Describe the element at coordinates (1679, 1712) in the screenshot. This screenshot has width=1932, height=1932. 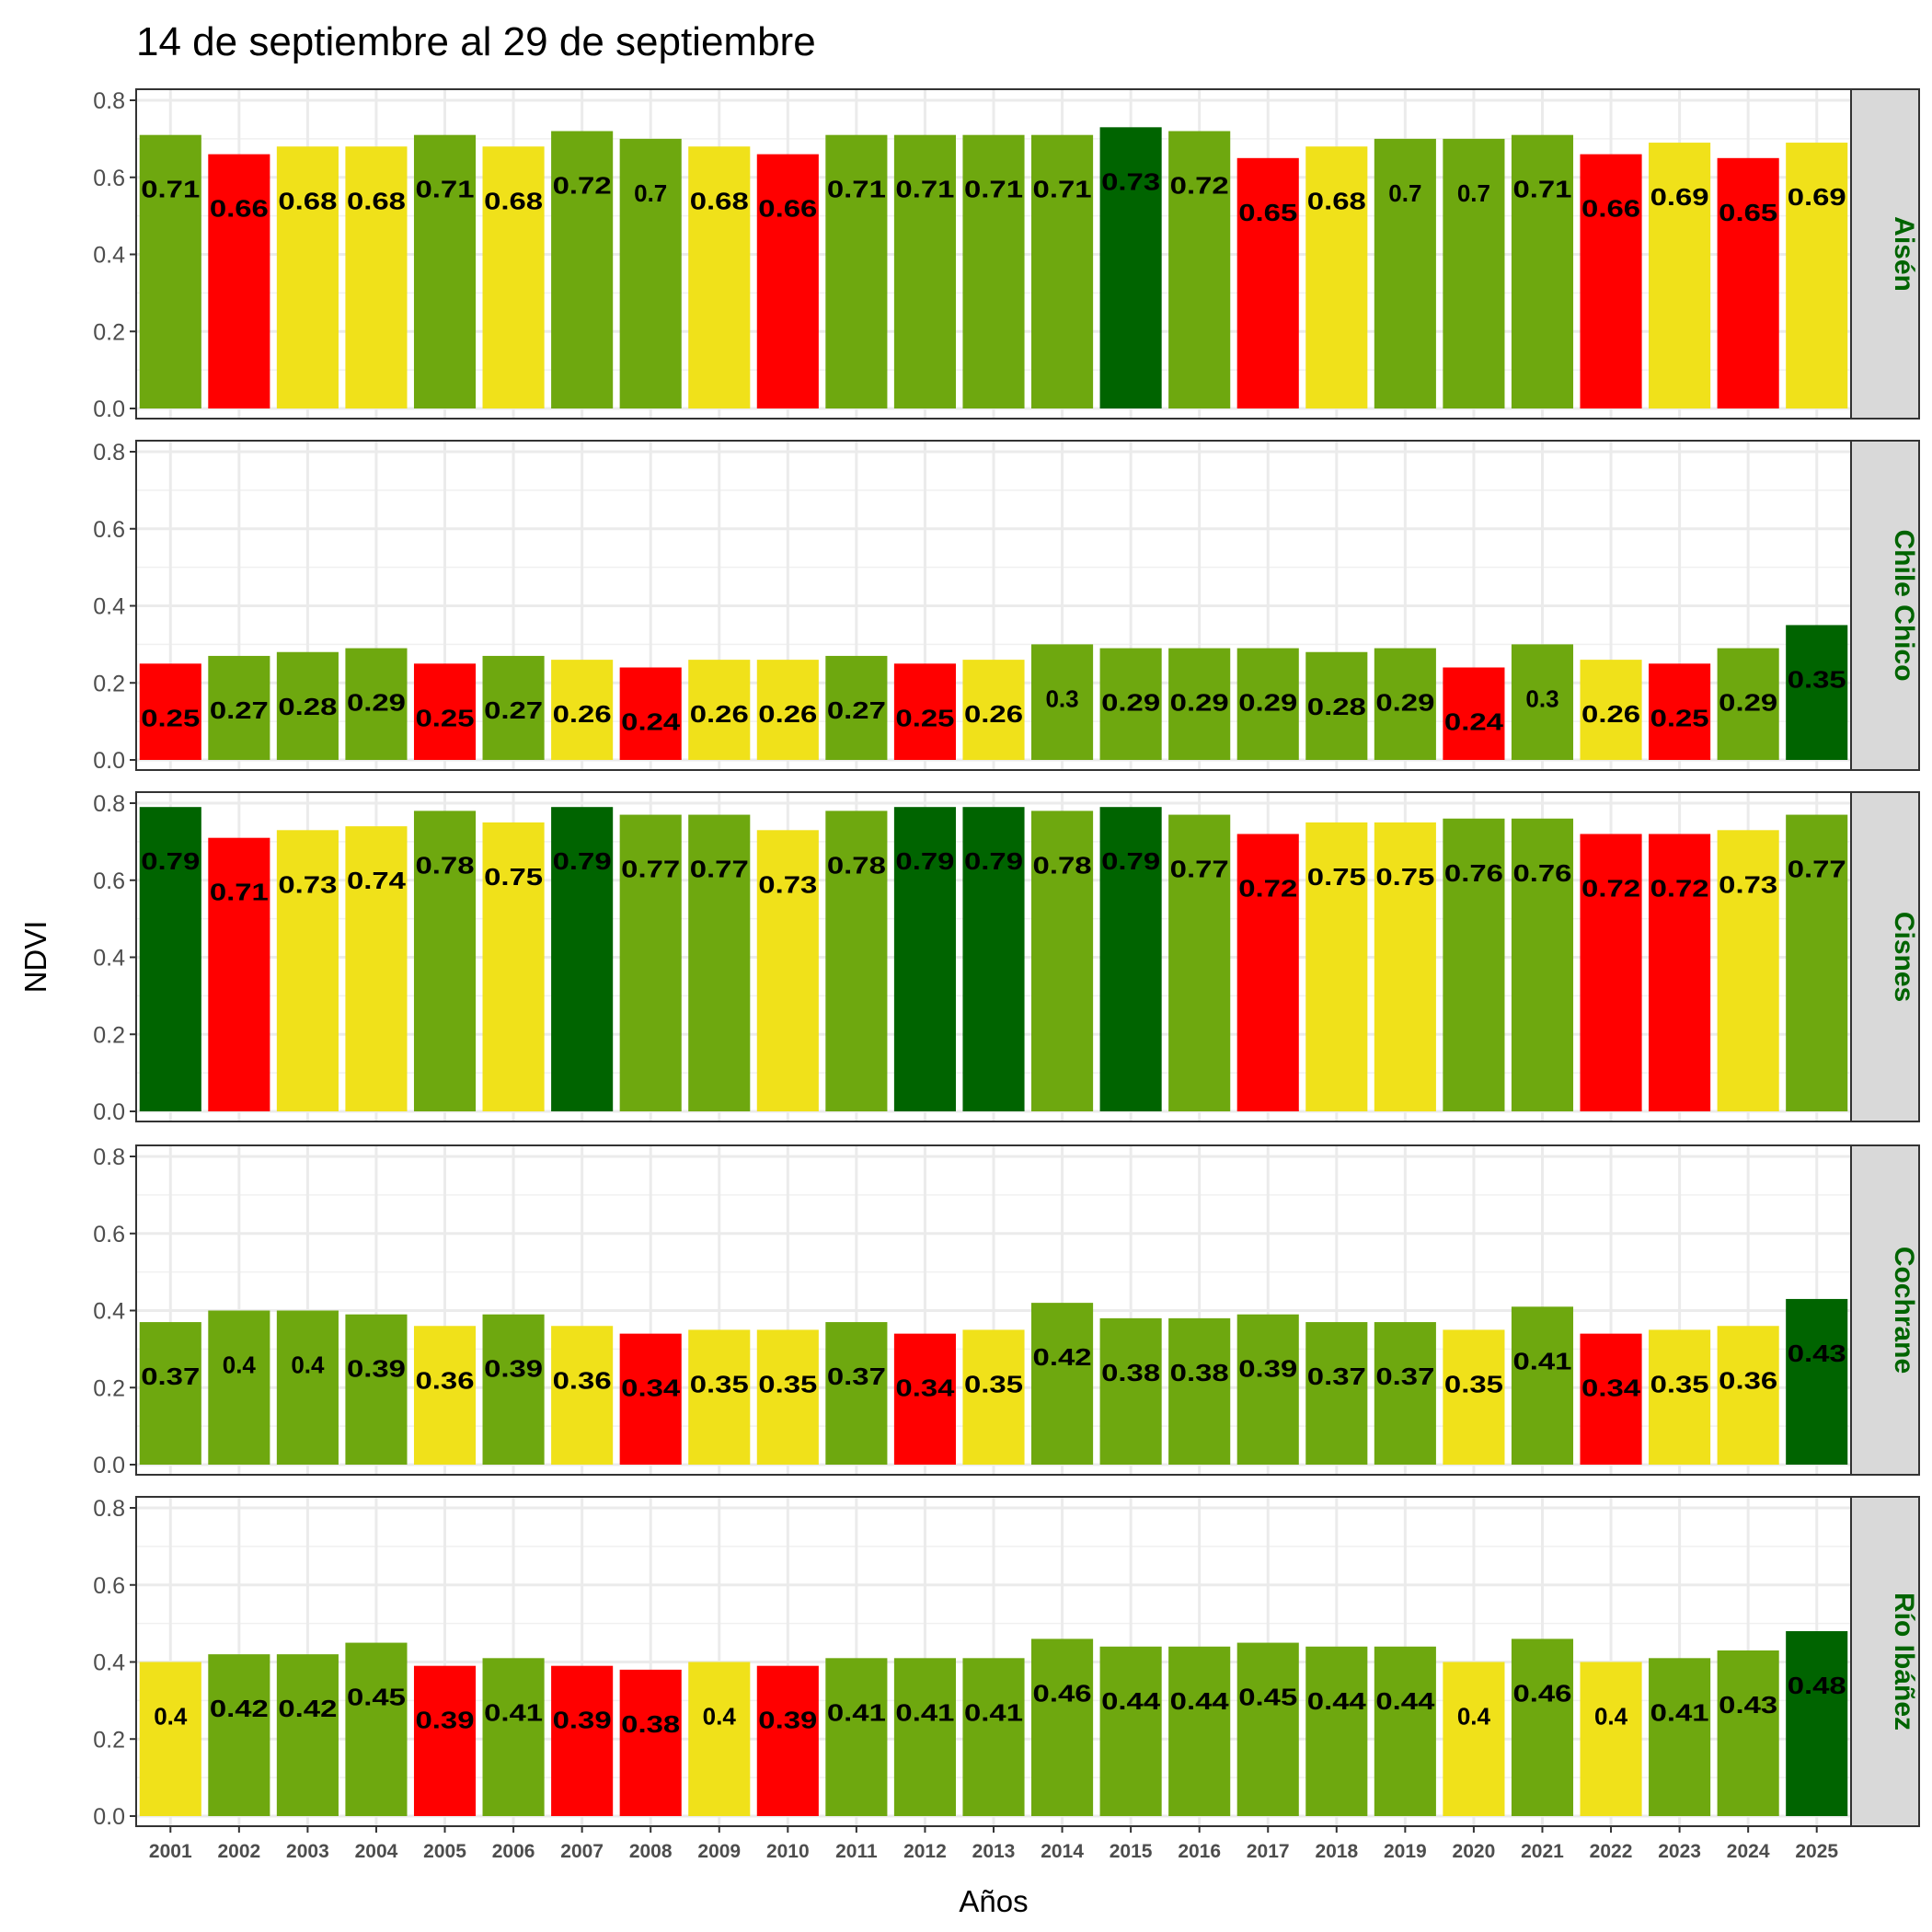
I see `bar-value-label: 0.41` at that location.